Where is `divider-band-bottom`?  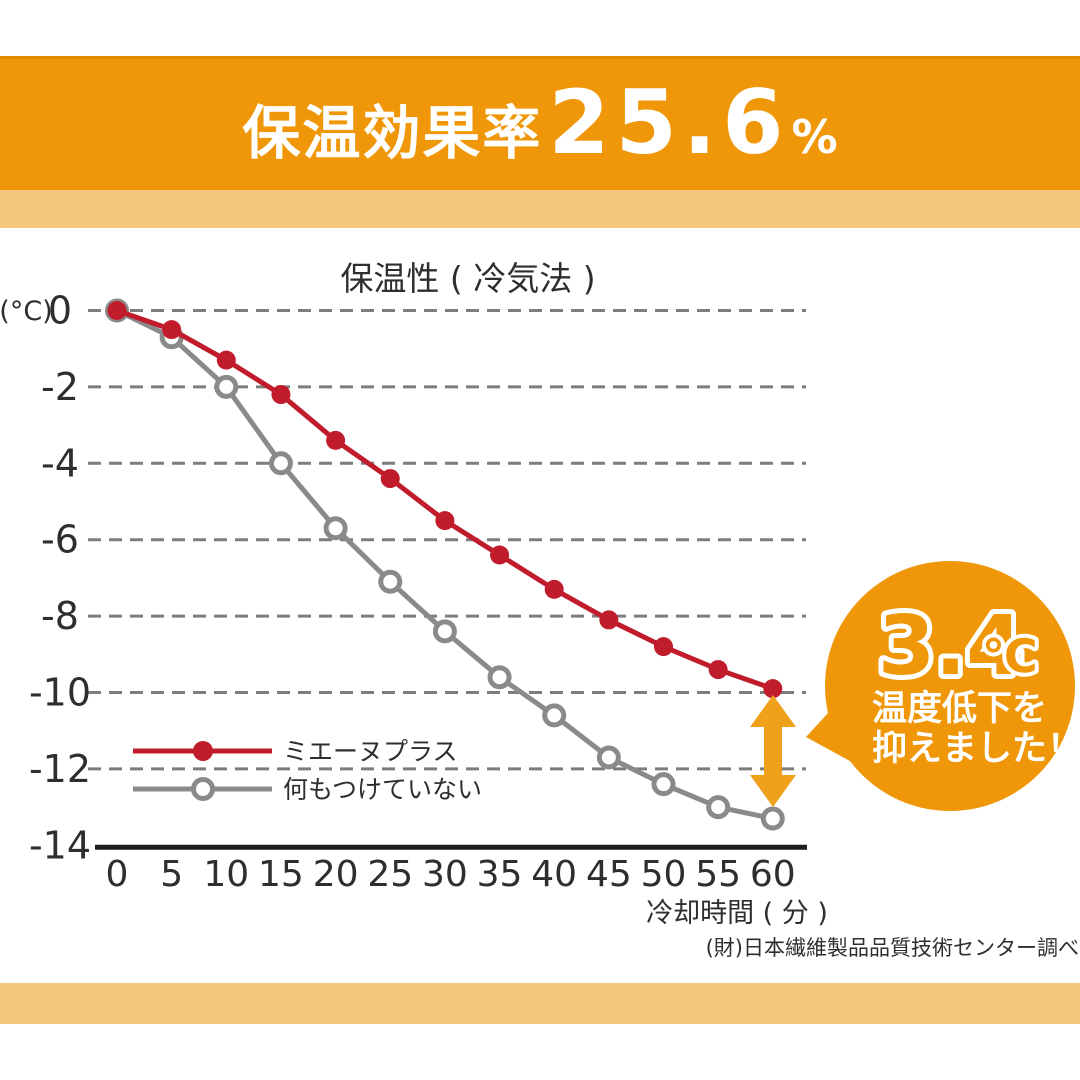 divider-band-bottom is located at coordinates (540, 1003).